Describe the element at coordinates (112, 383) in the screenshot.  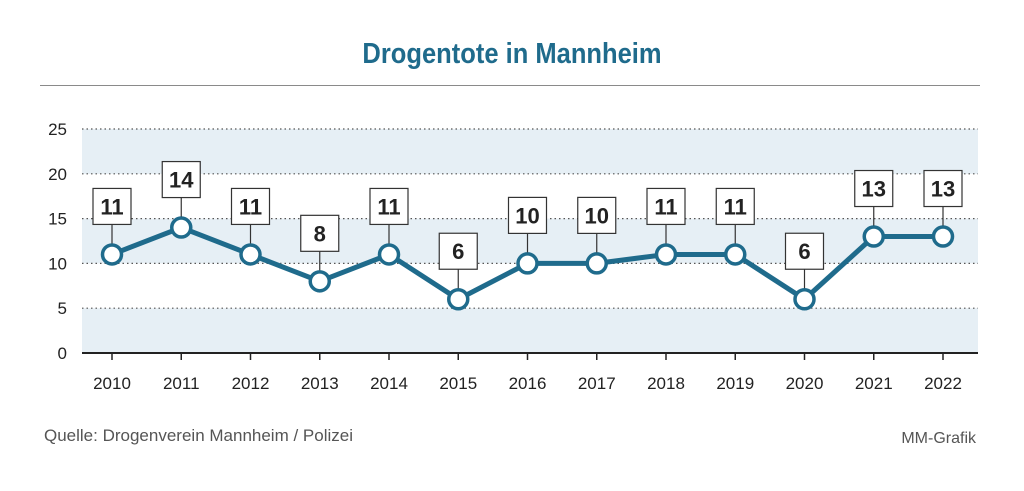
I see `x-tick-label: 2010` at that location.